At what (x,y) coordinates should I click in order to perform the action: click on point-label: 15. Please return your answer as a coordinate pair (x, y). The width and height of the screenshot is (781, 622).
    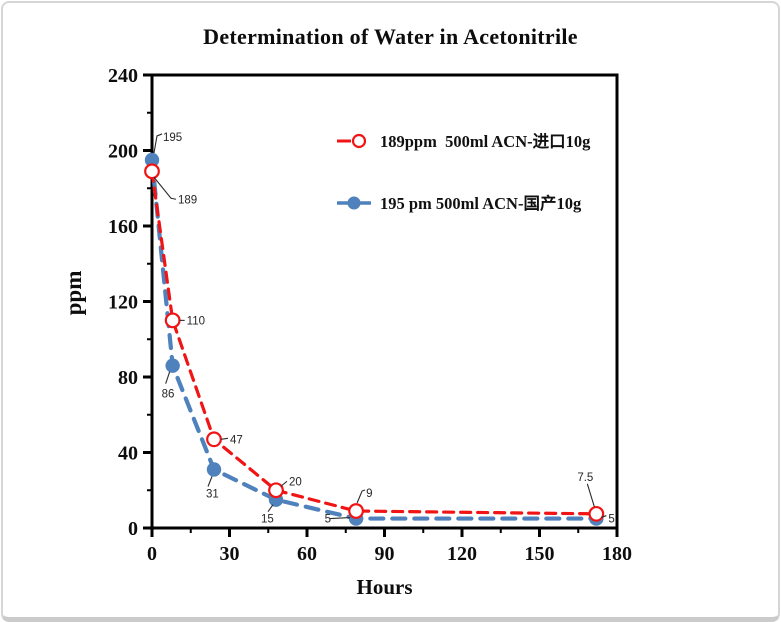
    Looking at the image, I should click on (267, 520).